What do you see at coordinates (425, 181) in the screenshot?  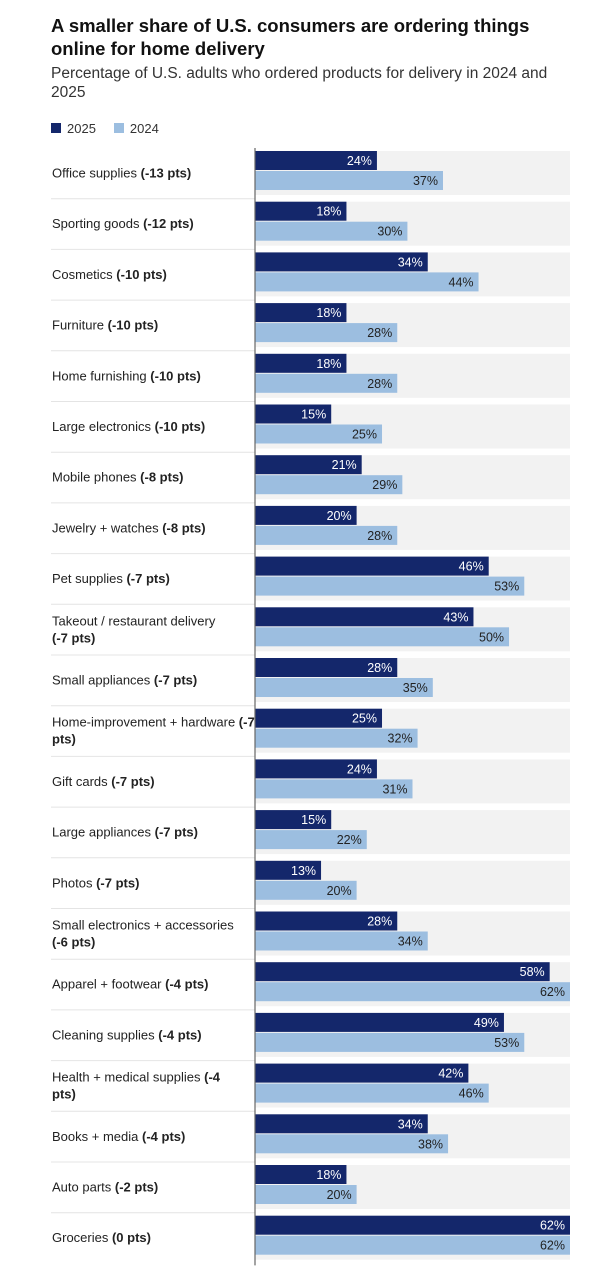 I see `data-label-2024: 37%` at bounding box center [425, 181].